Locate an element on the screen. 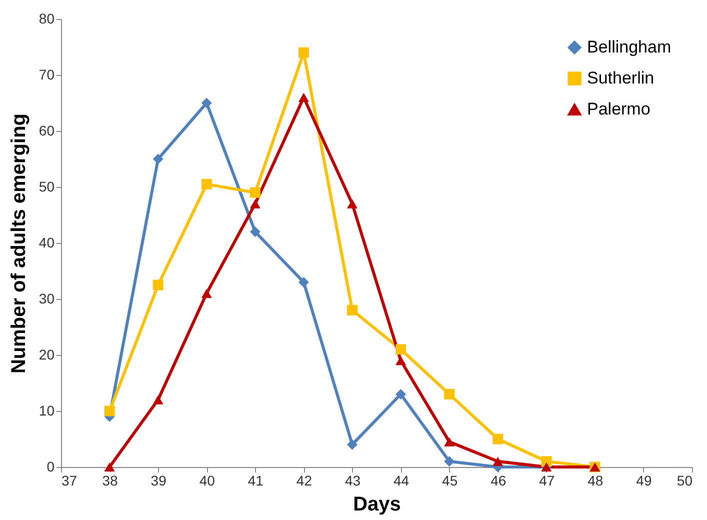  y-tick-label: 80 is located at coordinates (46, 18).